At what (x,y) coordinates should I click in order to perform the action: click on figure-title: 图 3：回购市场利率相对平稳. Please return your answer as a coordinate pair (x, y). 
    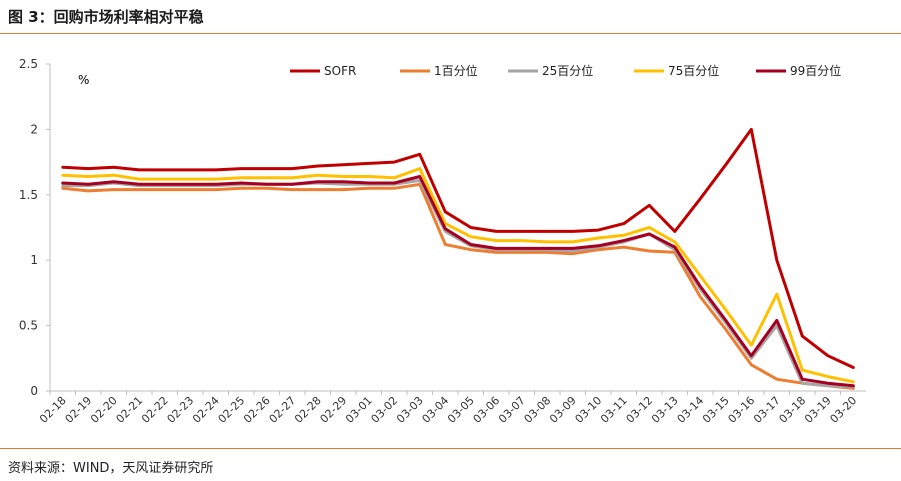
    Looking at the image, I should click on (106, 17).